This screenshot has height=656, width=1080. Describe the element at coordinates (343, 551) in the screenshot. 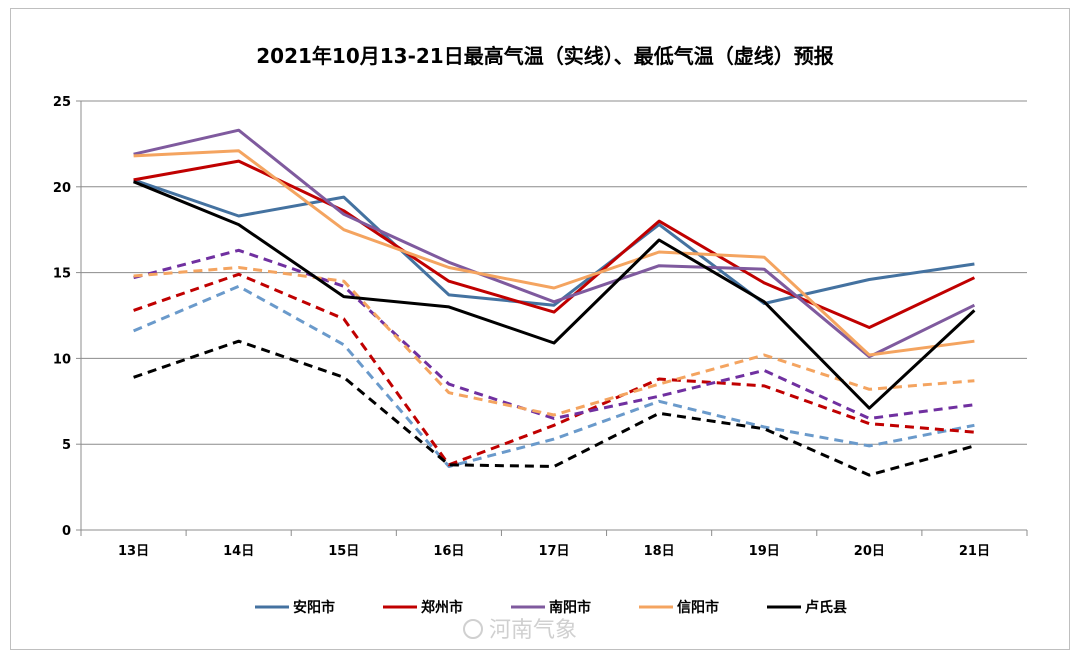

I see `x-tick-label: 15日` at that location.